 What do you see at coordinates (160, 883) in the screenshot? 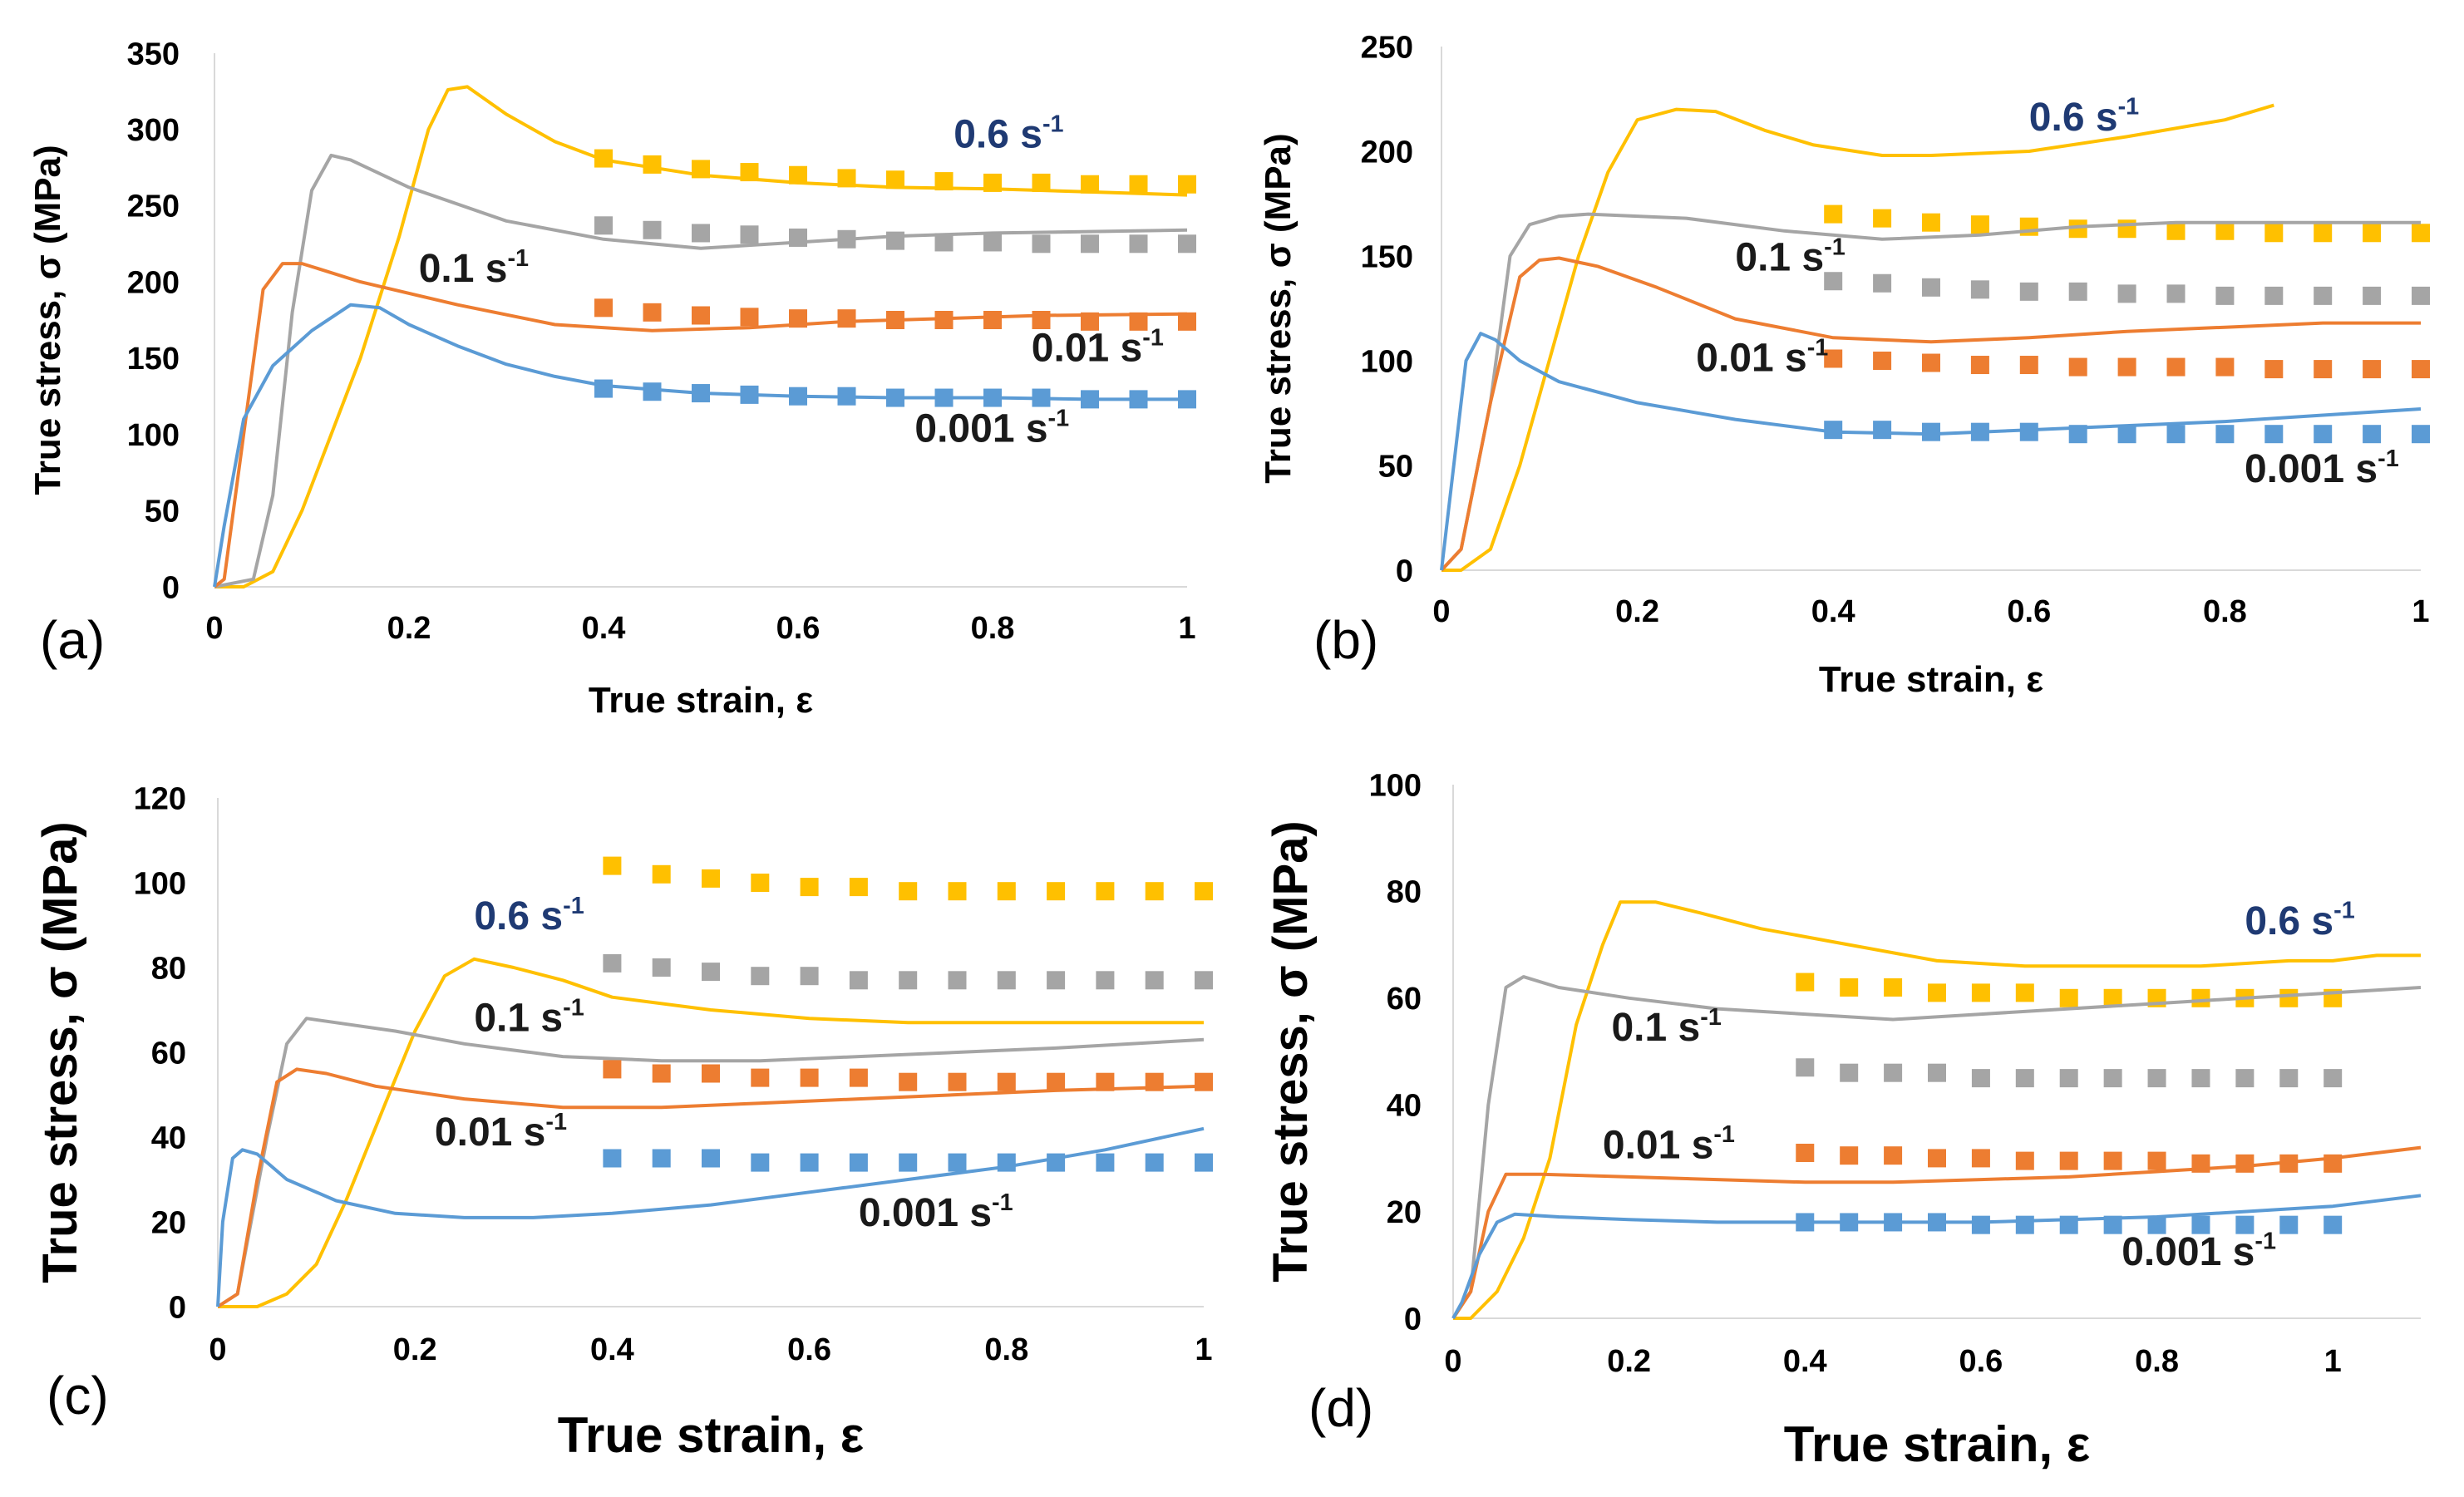
I see `y-tick-label: 100` at bounding box center [160, 883].